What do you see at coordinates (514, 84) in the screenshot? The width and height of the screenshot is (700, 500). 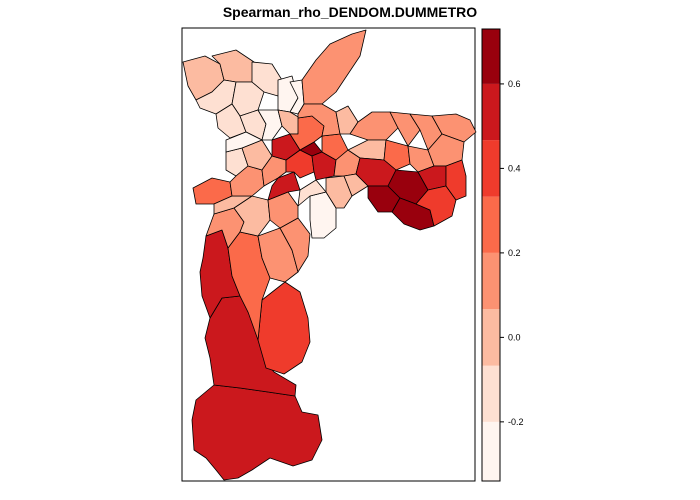 I see `legend-tick-label-0: 0.6` at bounding box center [514, 84].